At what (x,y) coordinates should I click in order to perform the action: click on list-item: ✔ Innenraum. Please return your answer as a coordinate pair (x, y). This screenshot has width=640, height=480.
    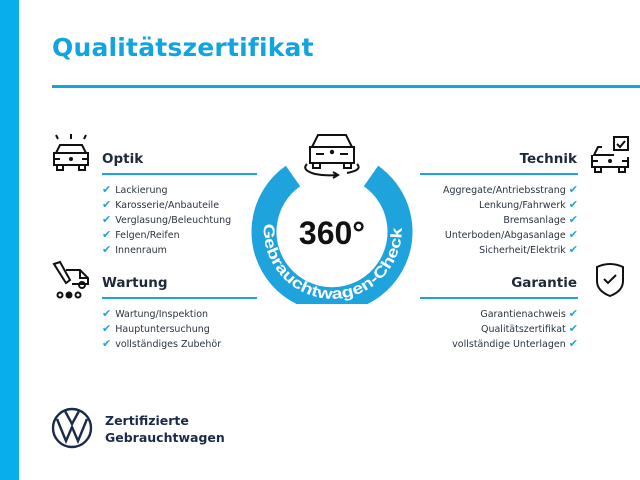
    Looking at the image, I should click on (134, 249).